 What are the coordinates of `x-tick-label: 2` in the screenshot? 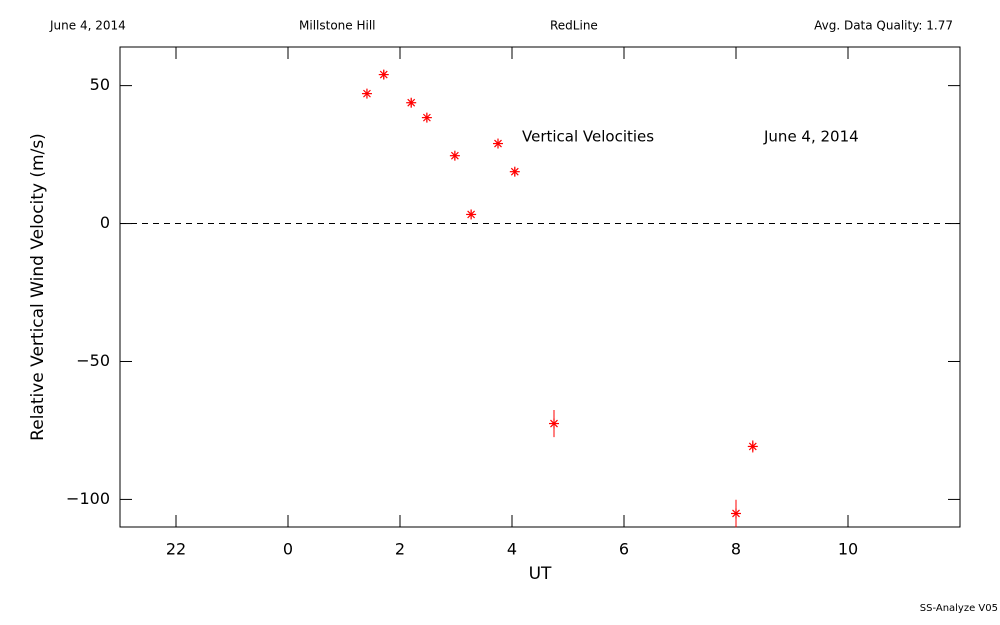 It's located at (400, 549).